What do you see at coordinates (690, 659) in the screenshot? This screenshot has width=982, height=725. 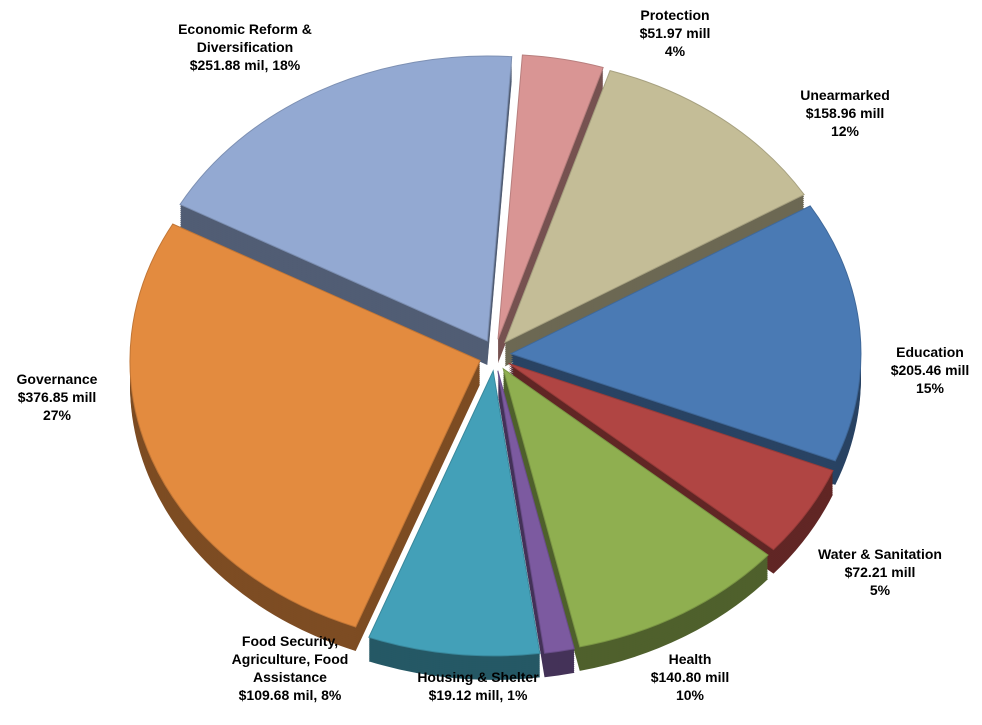 I see `category-label: Health` at bounding box center [690, 659].